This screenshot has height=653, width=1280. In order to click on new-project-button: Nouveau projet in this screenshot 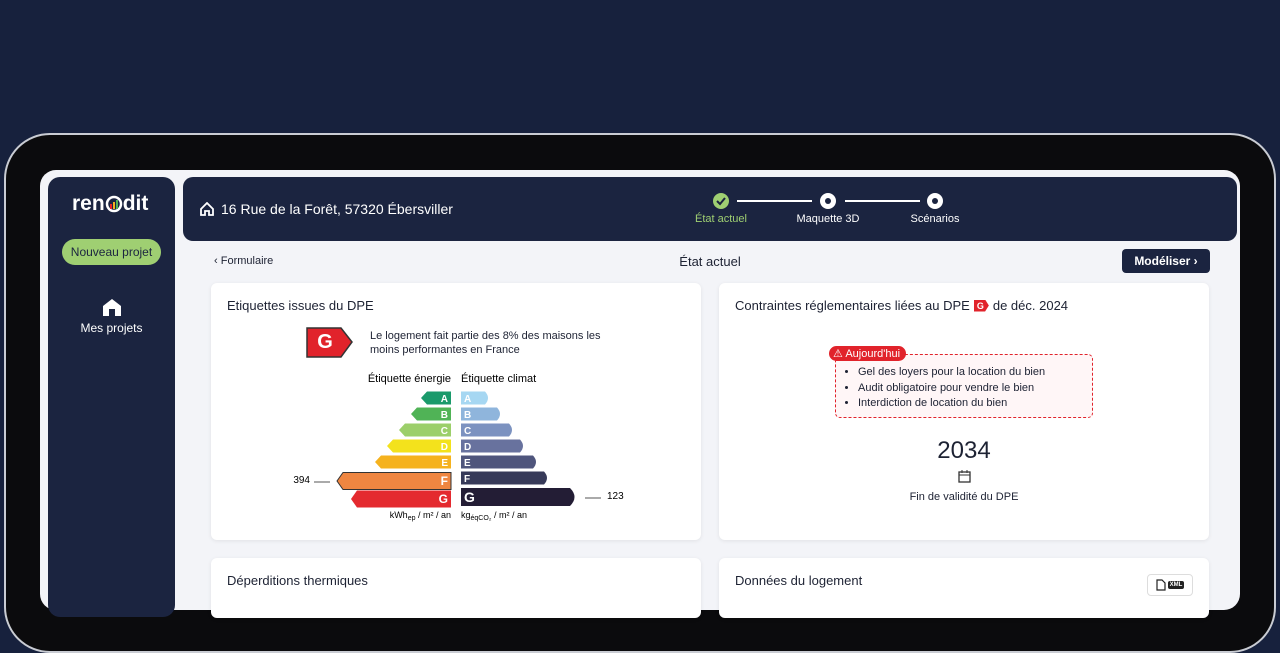, I will do `click(111, 252)`.